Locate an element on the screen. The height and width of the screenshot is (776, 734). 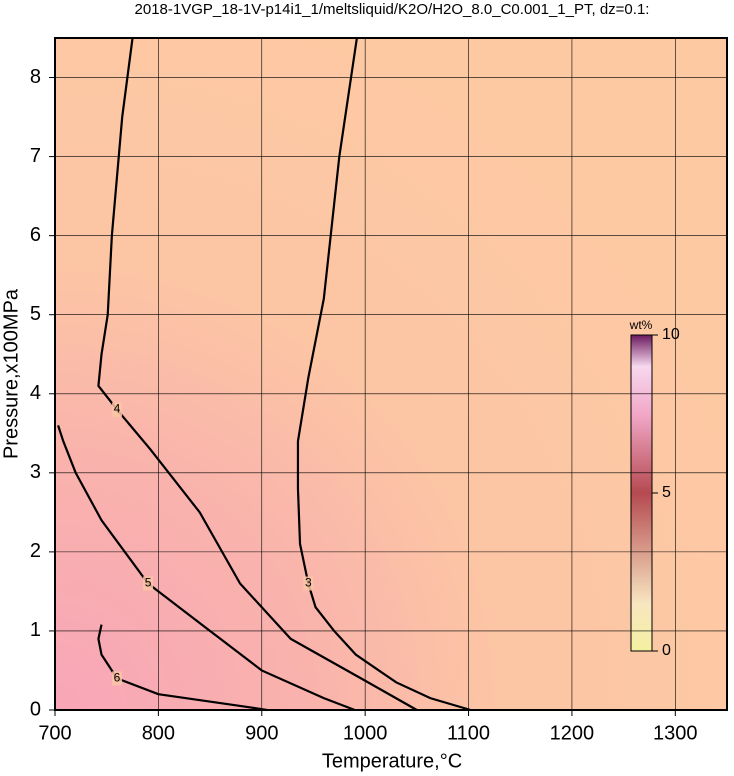
x-tick-label: 1200 is located at coordinates (572, 733).